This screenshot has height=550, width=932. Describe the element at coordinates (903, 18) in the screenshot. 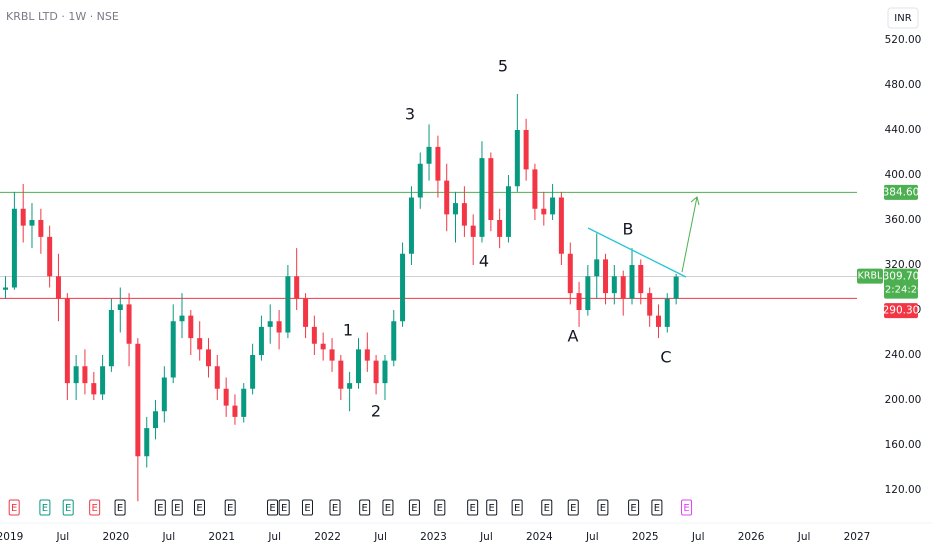

I see `currency-box` at that location.